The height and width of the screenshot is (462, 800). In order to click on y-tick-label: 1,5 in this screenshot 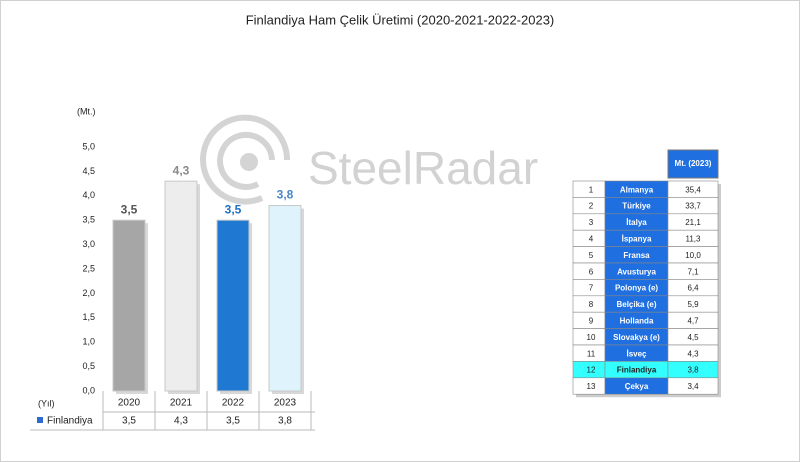, I will do `click(88, 317)`.